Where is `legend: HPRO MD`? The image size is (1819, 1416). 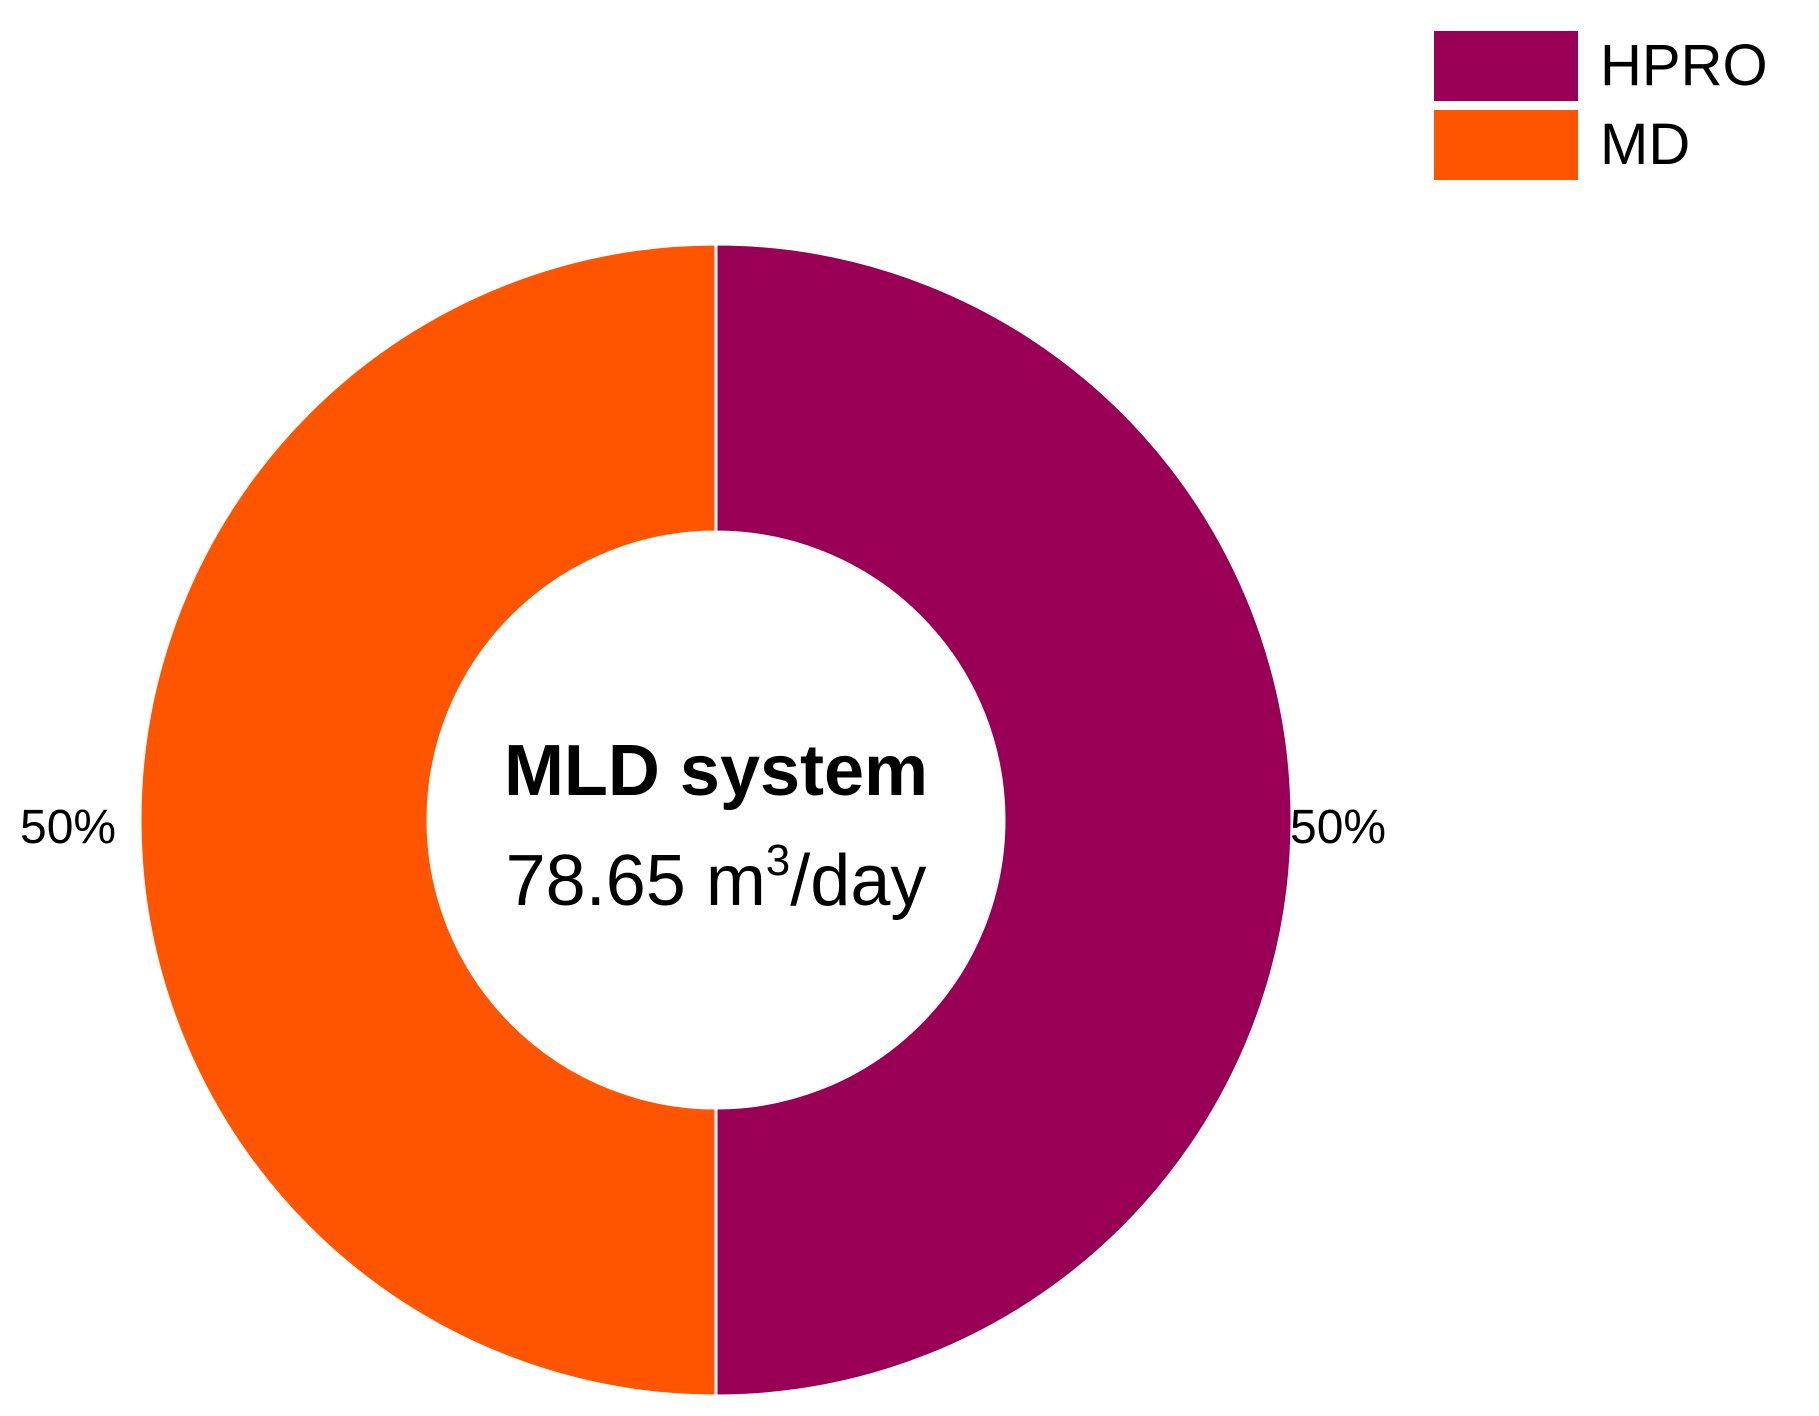 legend: HPRO MD is located at coordinates (1601, 105).